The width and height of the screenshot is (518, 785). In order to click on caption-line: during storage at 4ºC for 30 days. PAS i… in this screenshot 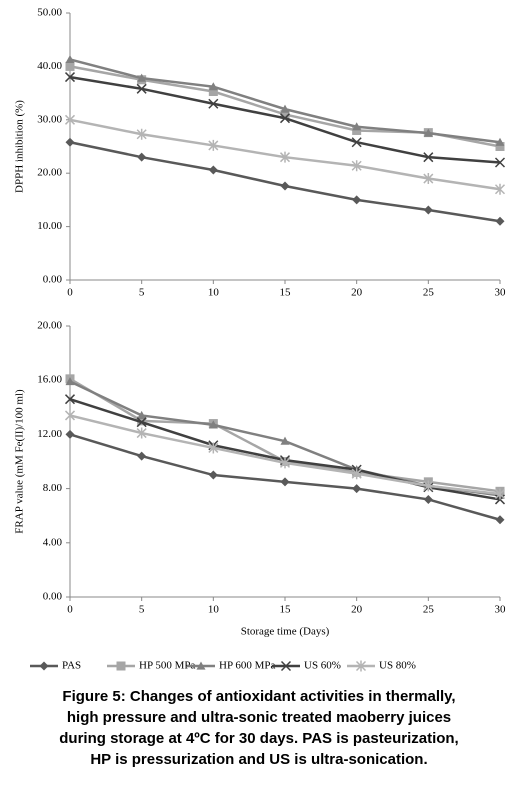, I will do `click(259, 738)`.